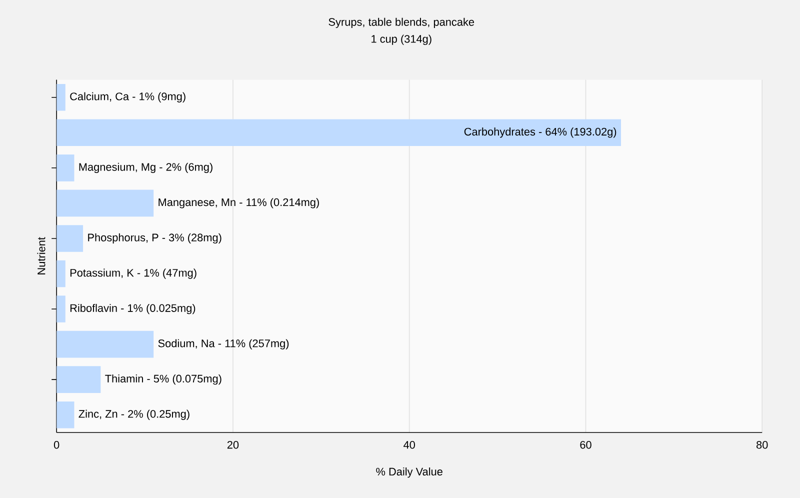 This screenshot has width=800, height=498. I want to click on x-tick-label: 60, so click(586, 444).